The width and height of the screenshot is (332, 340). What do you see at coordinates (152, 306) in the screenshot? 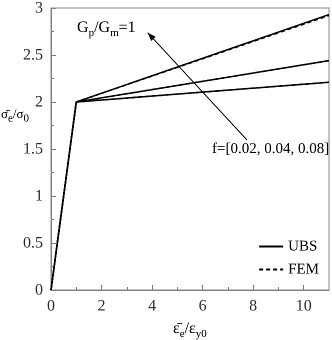
I see `x-tick-label: 4` at bounding box center [152, 306].